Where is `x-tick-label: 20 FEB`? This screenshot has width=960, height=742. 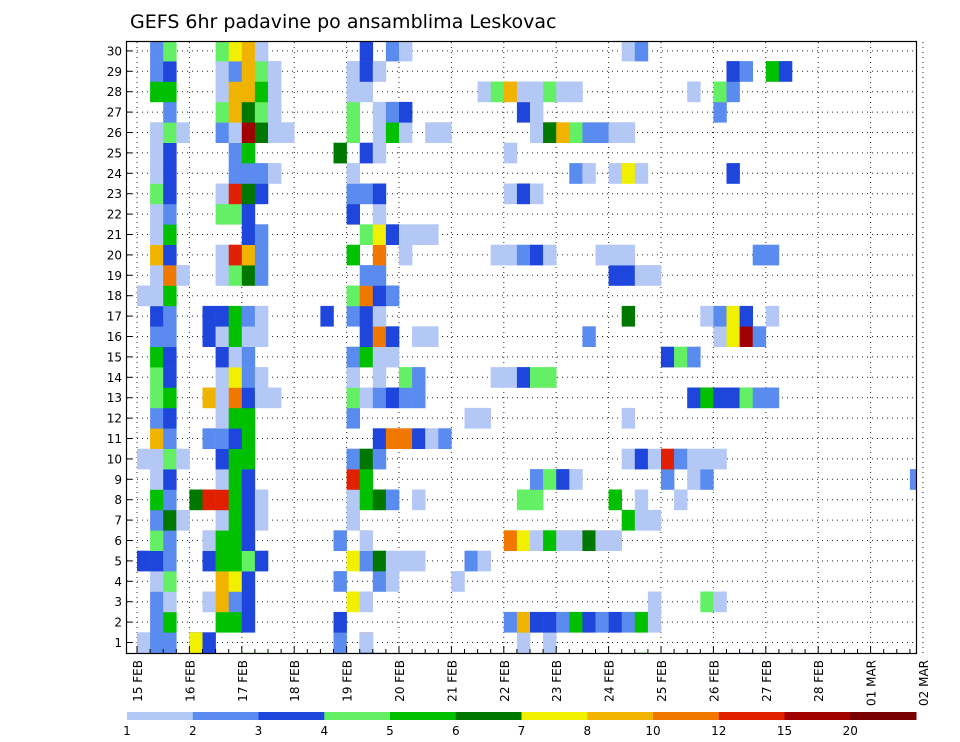
x-tick-label: 20 FEB is located at coordinates (400, 681).